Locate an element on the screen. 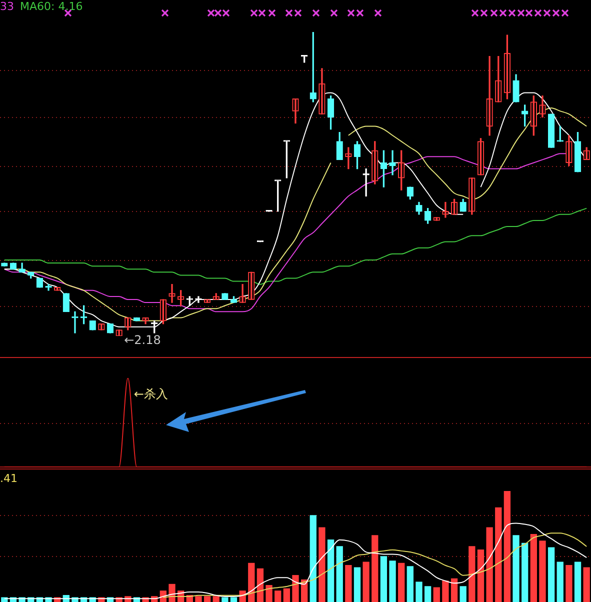  text: 33 is located at coordinates (7, 6).